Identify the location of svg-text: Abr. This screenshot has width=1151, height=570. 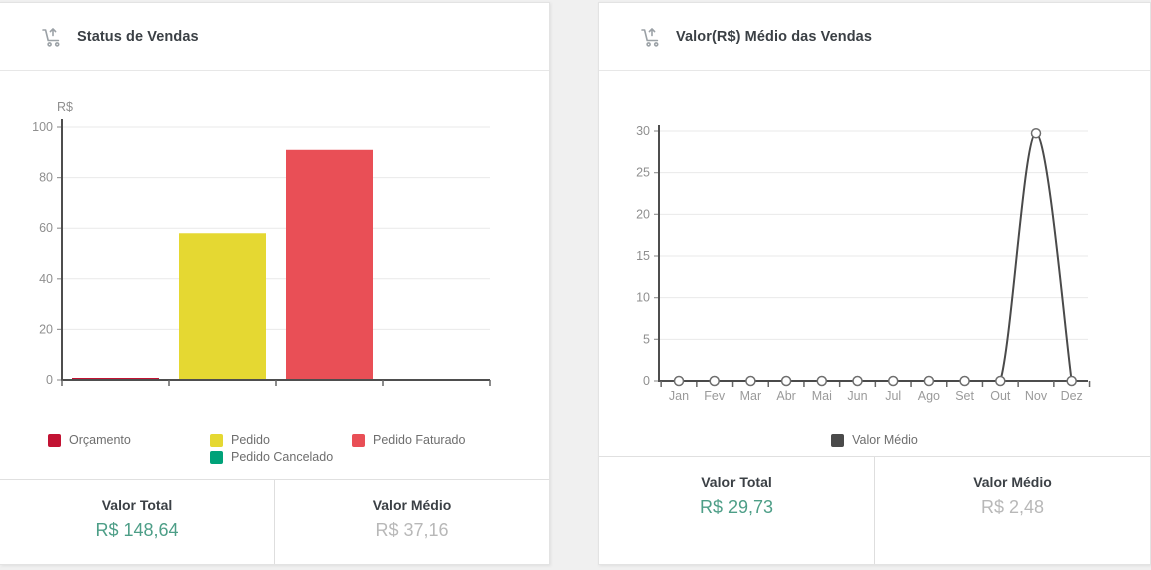
(785, 396).